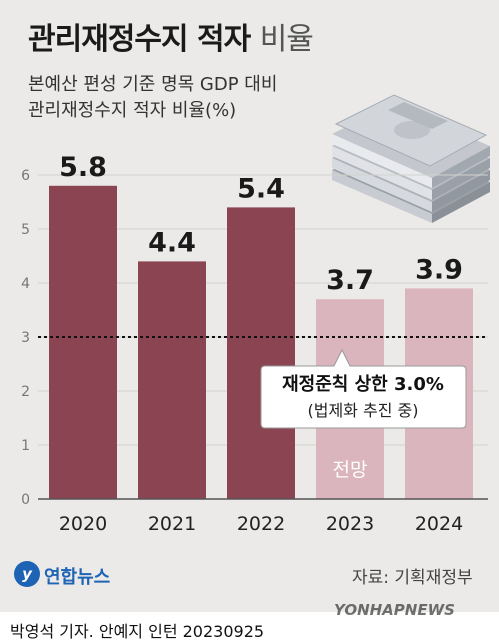  Describe the element at coordinates (394, 610) in the screenshot. I see `watermark: YONHAPNEWS` at that location.